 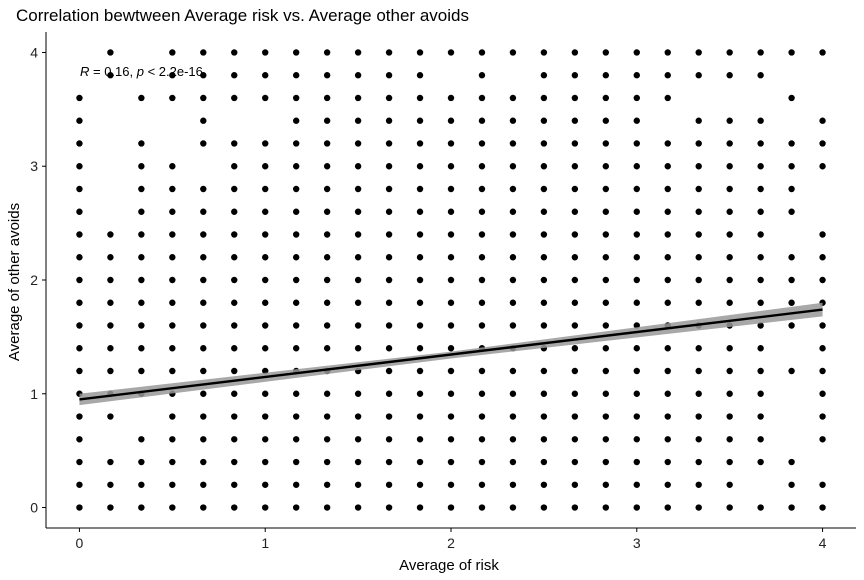 I want to click on y-axis-title: Average of other avoids, so click(x=14, y=282).